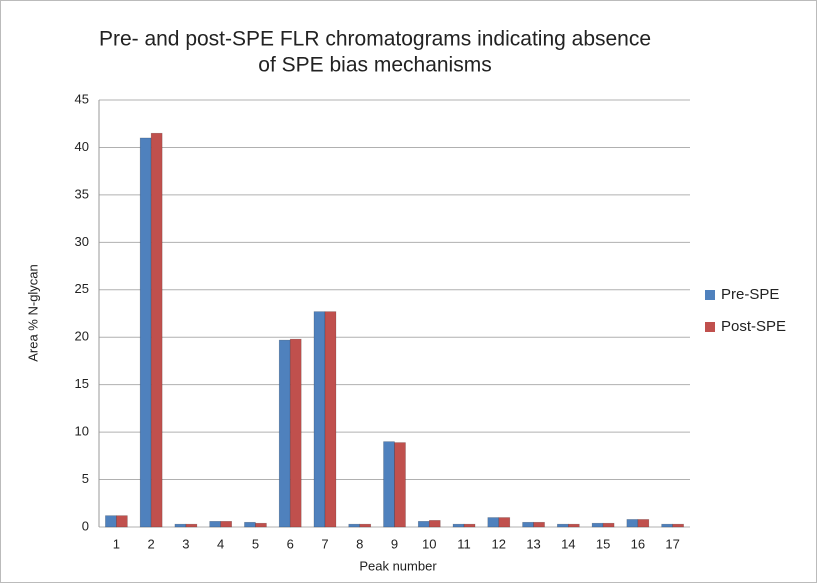  Describe the element at coordinates (533, 543) in the screenshot. I see `x-tick-label: 13` at that location.